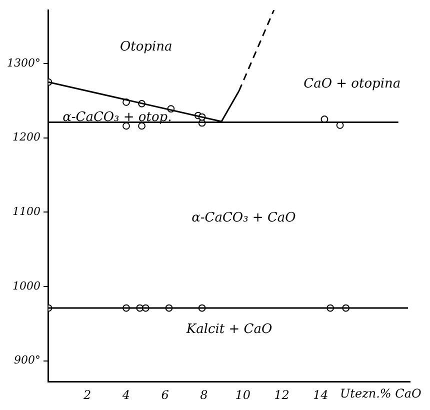  What do you see at coordinates (23, 63) in the screenshot?
I see `y-tick-label: 1300°` at bounding box center [23, 63].